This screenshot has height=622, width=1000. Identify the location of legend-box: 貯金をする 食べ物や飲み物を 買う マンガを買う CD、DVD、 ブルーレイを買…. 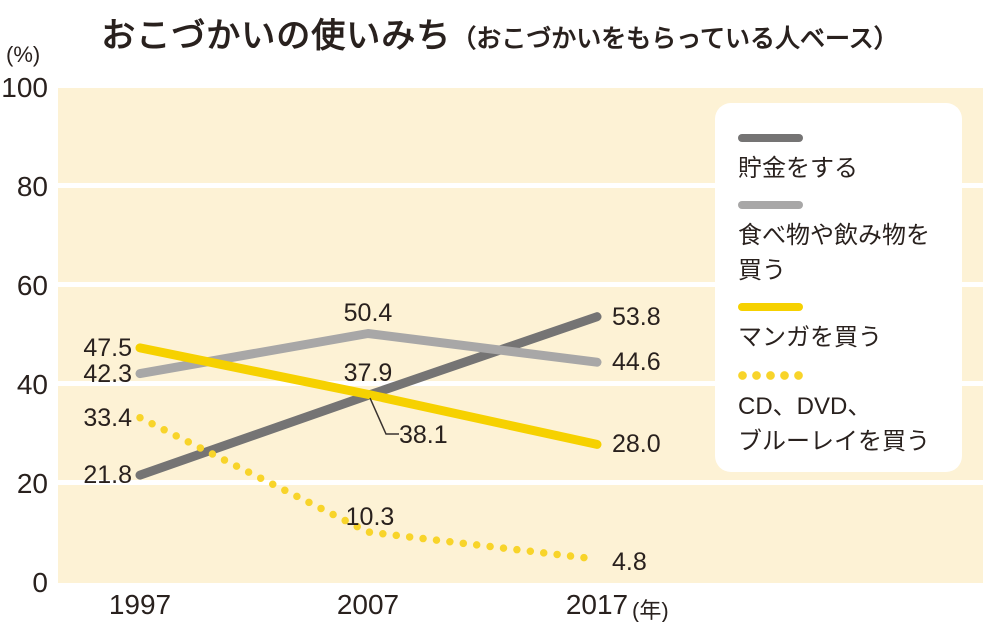
(838, 287).